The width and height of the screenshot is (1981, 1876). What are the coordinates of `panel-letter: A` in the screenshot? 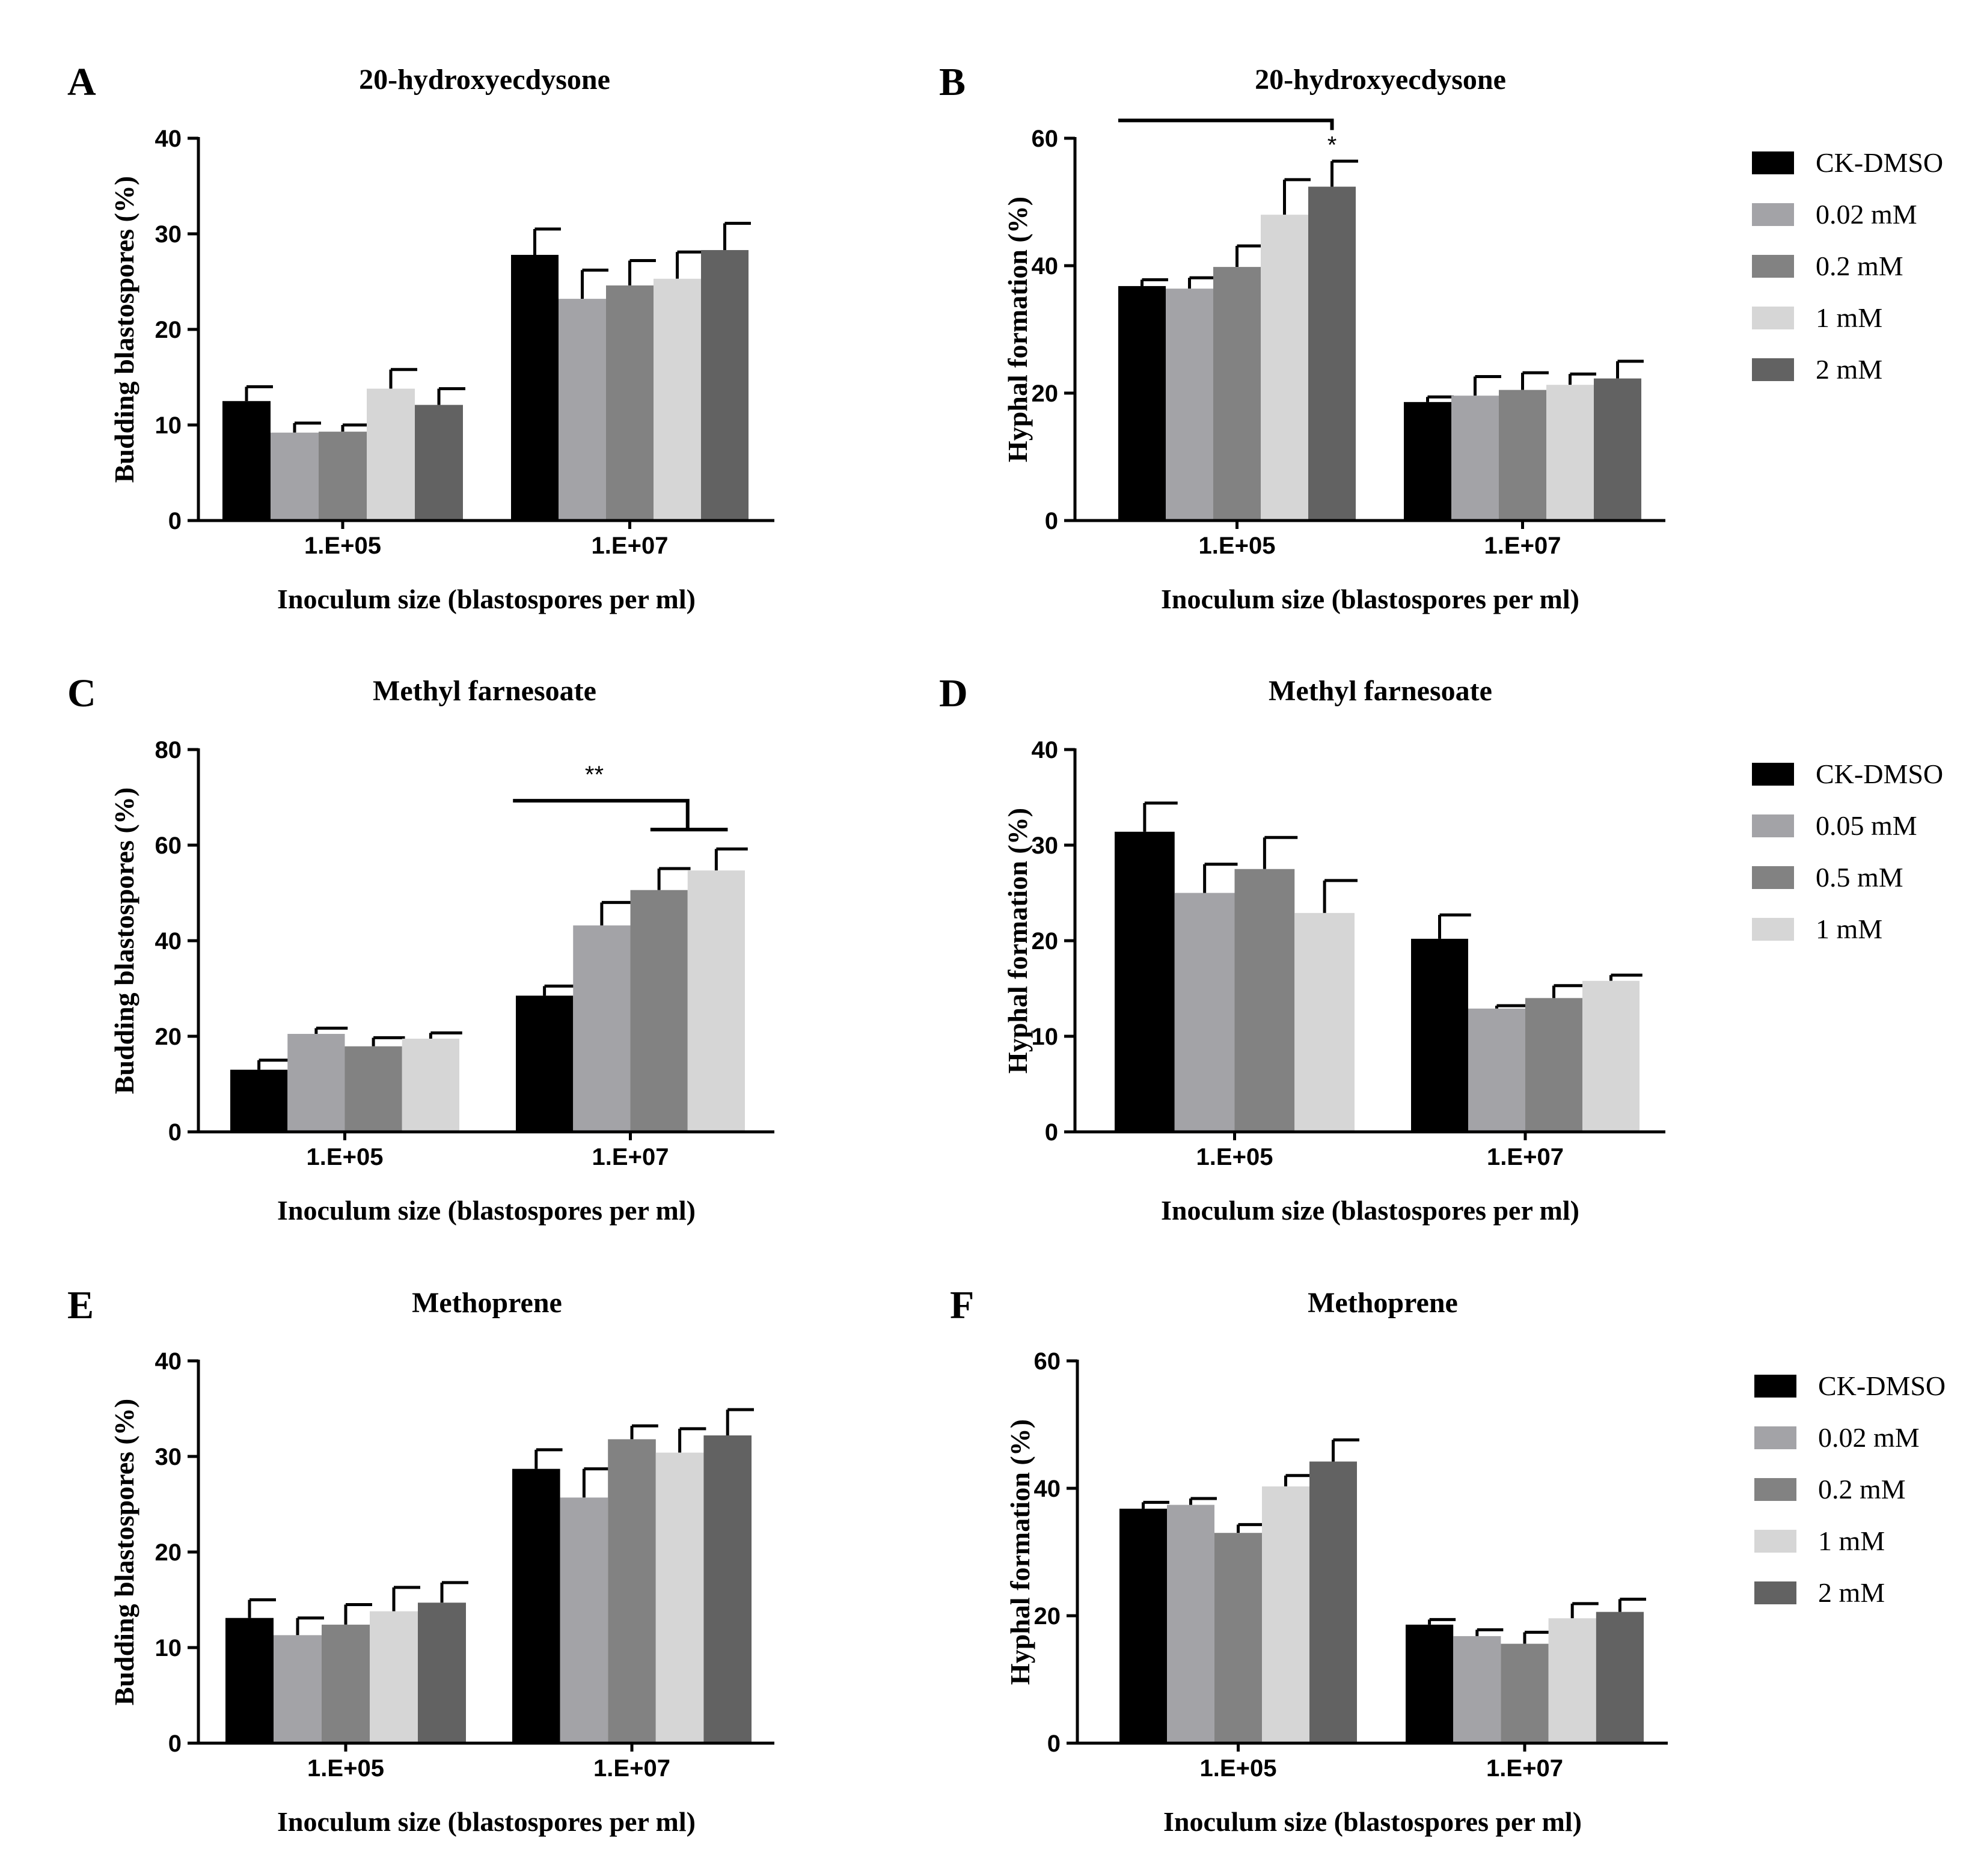 It's located at (81, 82).